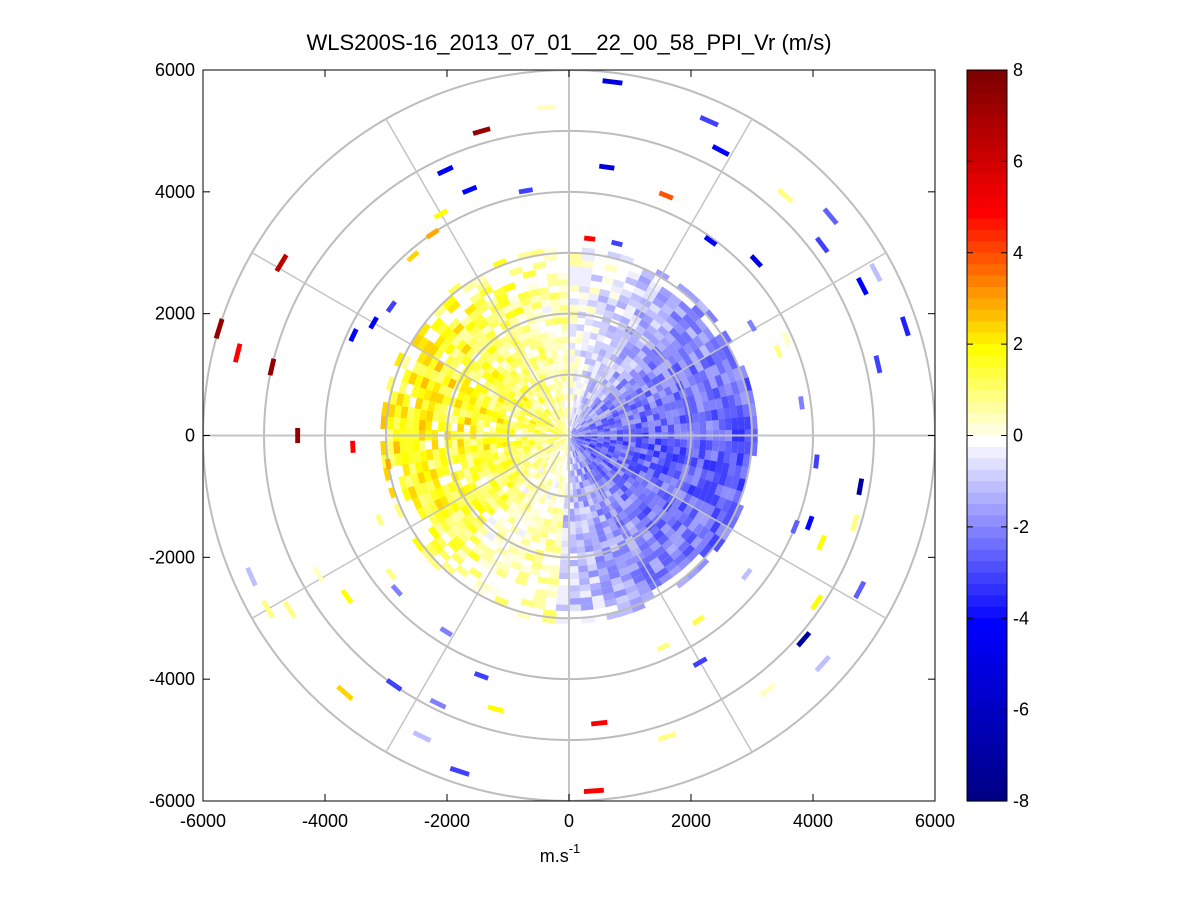 The height and width of the screenshot is (901, 1201). I want to click on velocity-gate, so click(747, 574).